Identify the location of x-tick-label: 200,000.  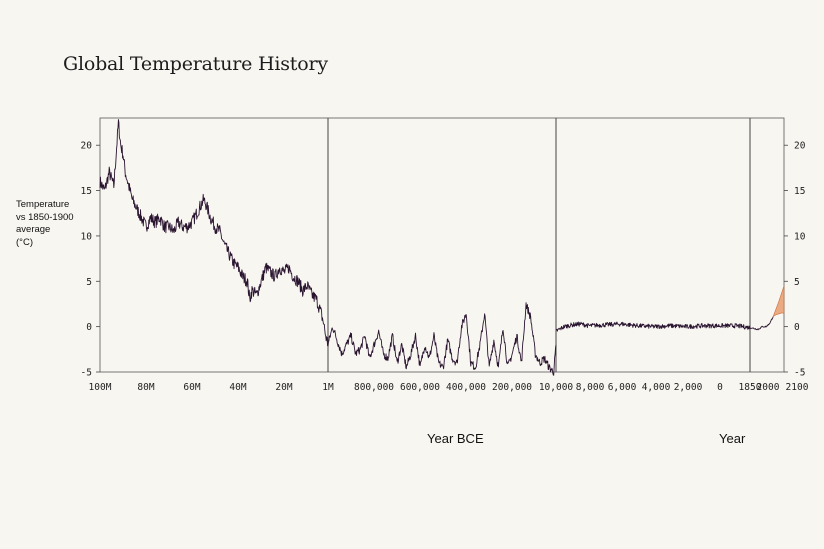
(512, 387).